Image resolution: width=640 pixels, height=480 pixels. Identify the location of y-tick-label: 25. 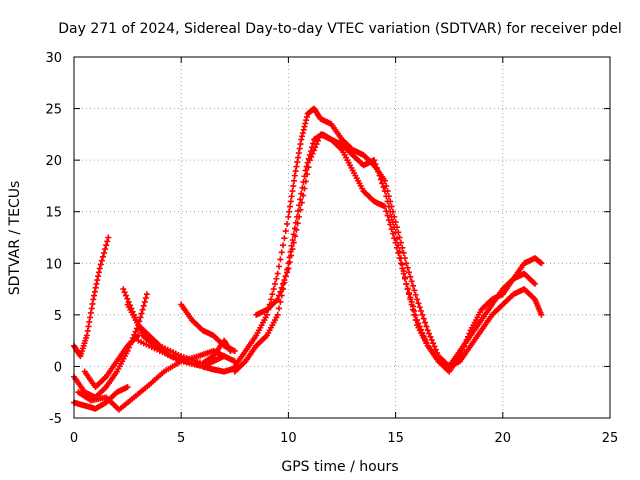
(53, 110).